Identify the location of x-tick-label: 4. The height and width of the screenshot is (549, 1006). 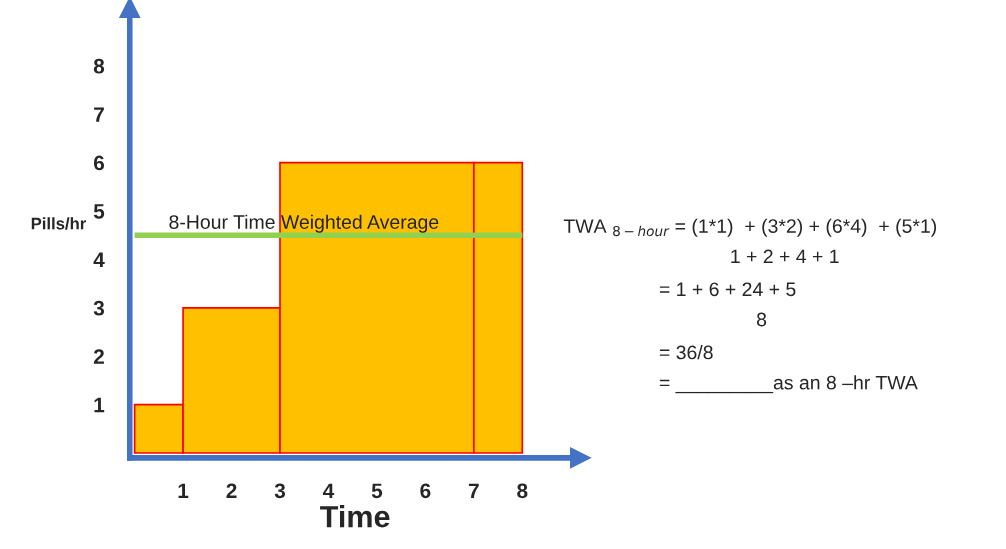
(328, 490).